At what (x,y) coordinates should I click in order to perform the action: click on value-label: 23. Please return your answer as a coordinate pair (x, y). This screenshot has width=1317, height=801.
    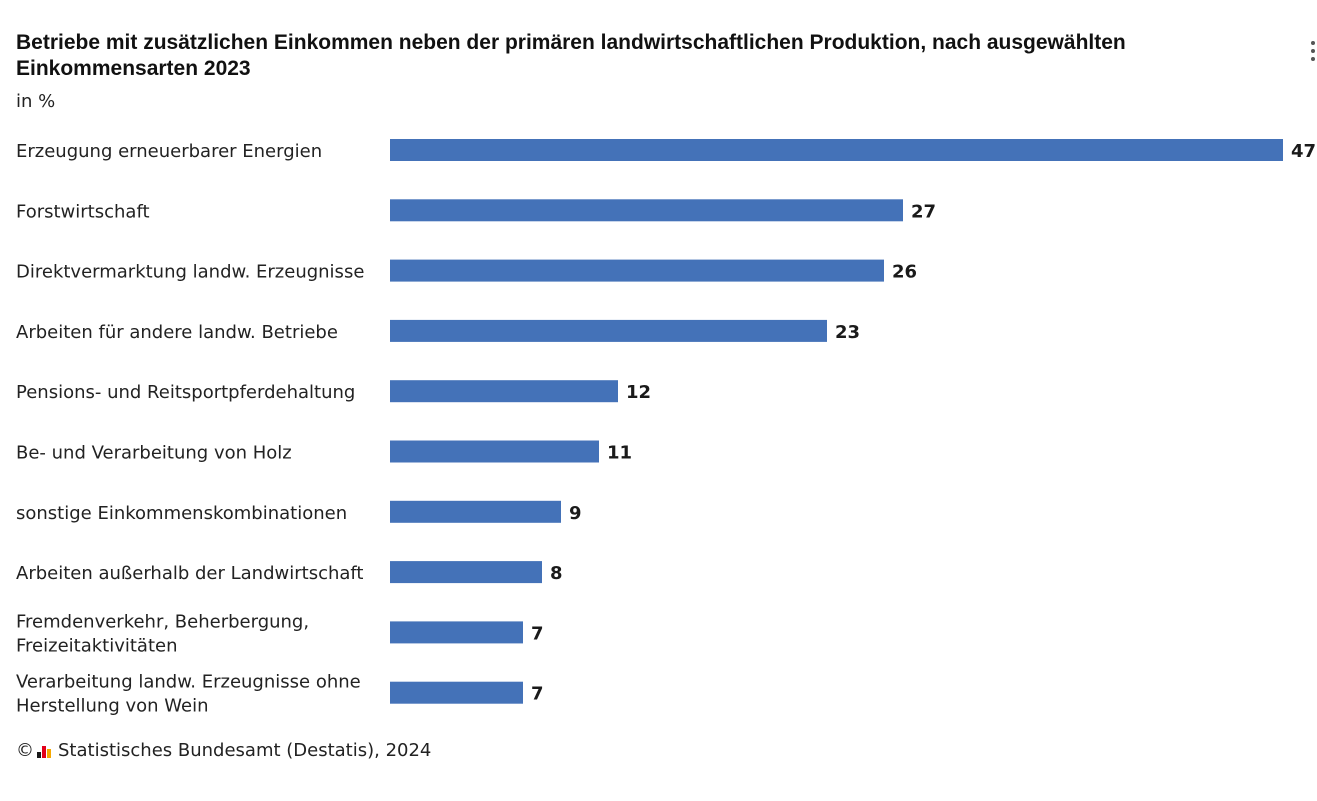
    Looking at the image, I should click on (847, 332).